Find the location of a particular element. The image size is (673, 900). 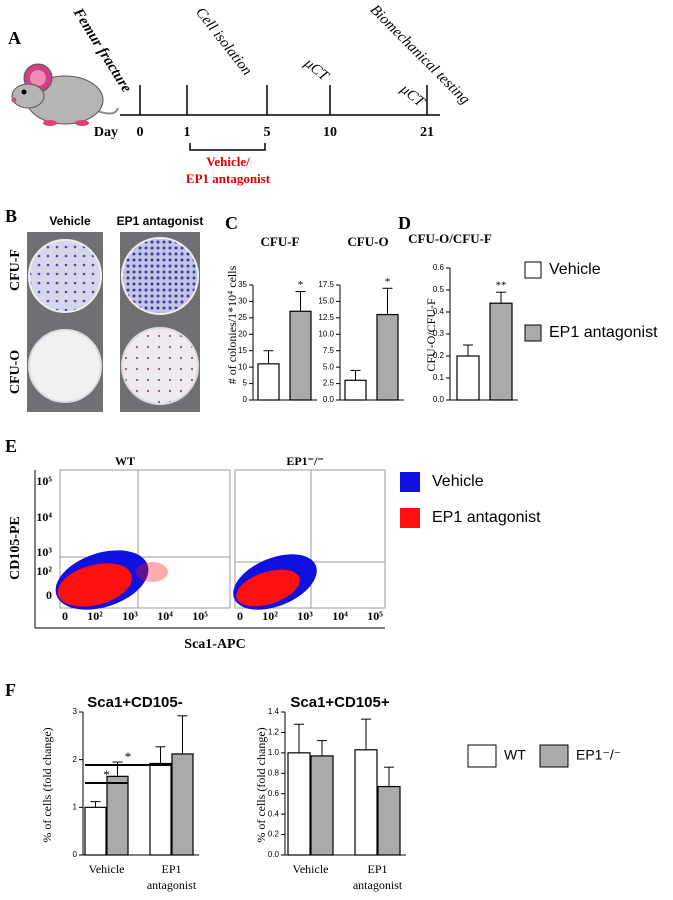

y-tick-label: 0.8 is located at coordinates (274, 772).